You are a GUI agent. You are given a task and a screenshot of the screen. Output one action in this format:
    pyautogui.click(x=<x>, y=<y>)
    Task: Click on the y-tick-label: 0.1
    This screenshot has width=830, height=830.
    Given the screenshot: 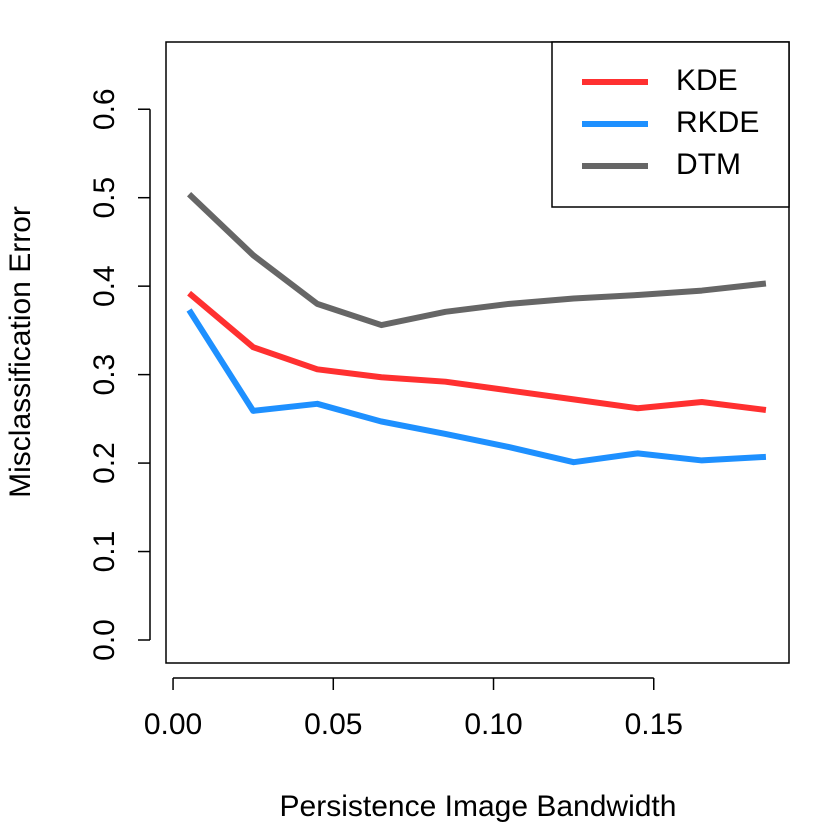 What is the action you would take?
    pyautogui.click(x=104, y=552)
    